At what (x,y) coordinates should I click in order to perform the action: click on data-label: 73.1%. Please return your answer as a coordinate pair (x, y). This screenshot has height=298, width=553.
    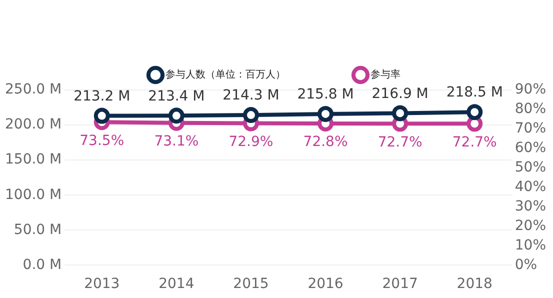
    Looking at the image, I should click on (176, 142).